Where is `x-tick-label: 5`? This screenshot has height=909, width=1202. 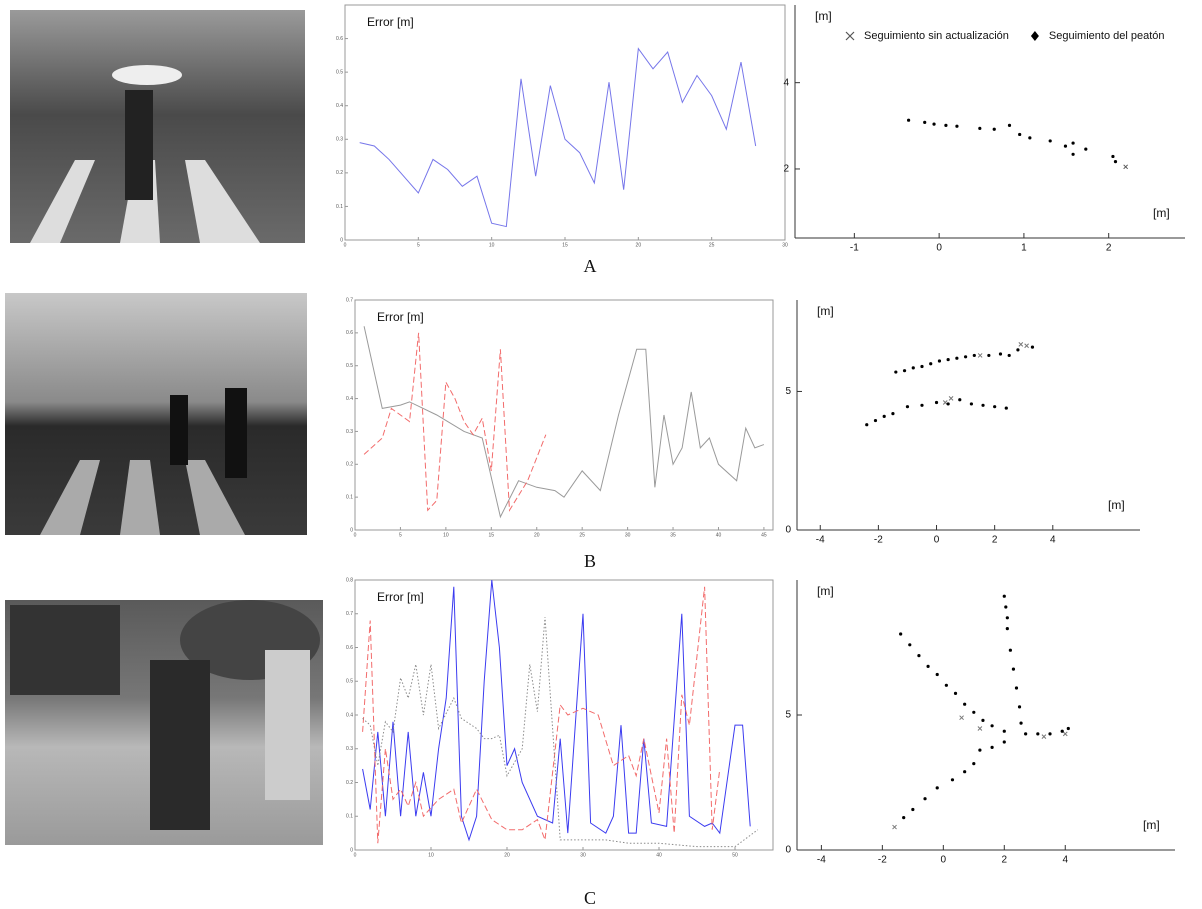 x-tick-label: 5 is located at coordinates (418, 245).